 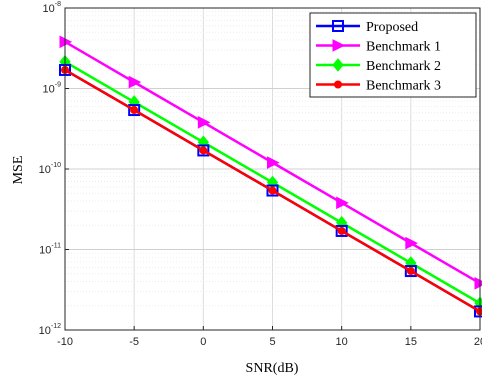 I want to click on x-tick-label: 0, so click(x=203, y=342).